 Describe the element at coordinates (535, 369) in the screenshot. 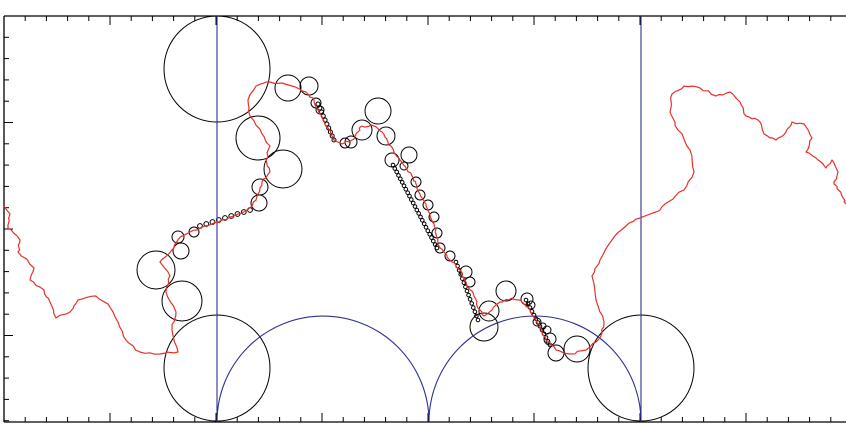

I see `right-domain-arc` at that location.